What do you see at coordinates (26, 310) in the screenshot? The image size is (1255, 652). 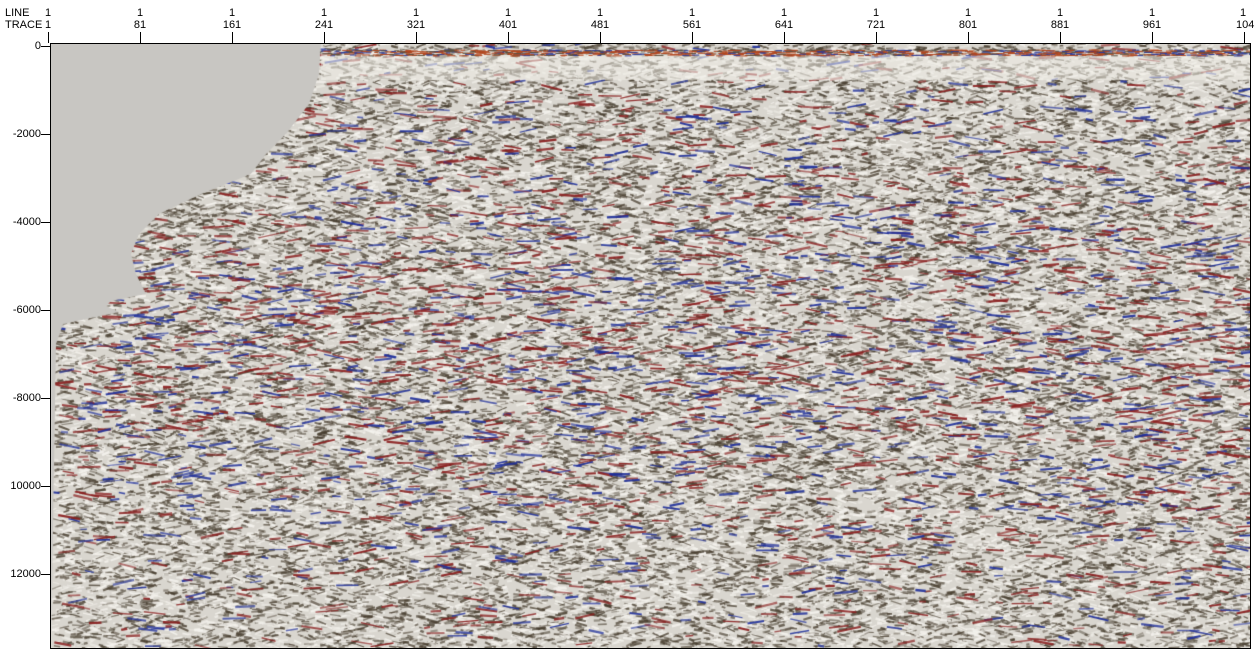 I see `time-tick-label: -6000` at bounding box center [26, 310].